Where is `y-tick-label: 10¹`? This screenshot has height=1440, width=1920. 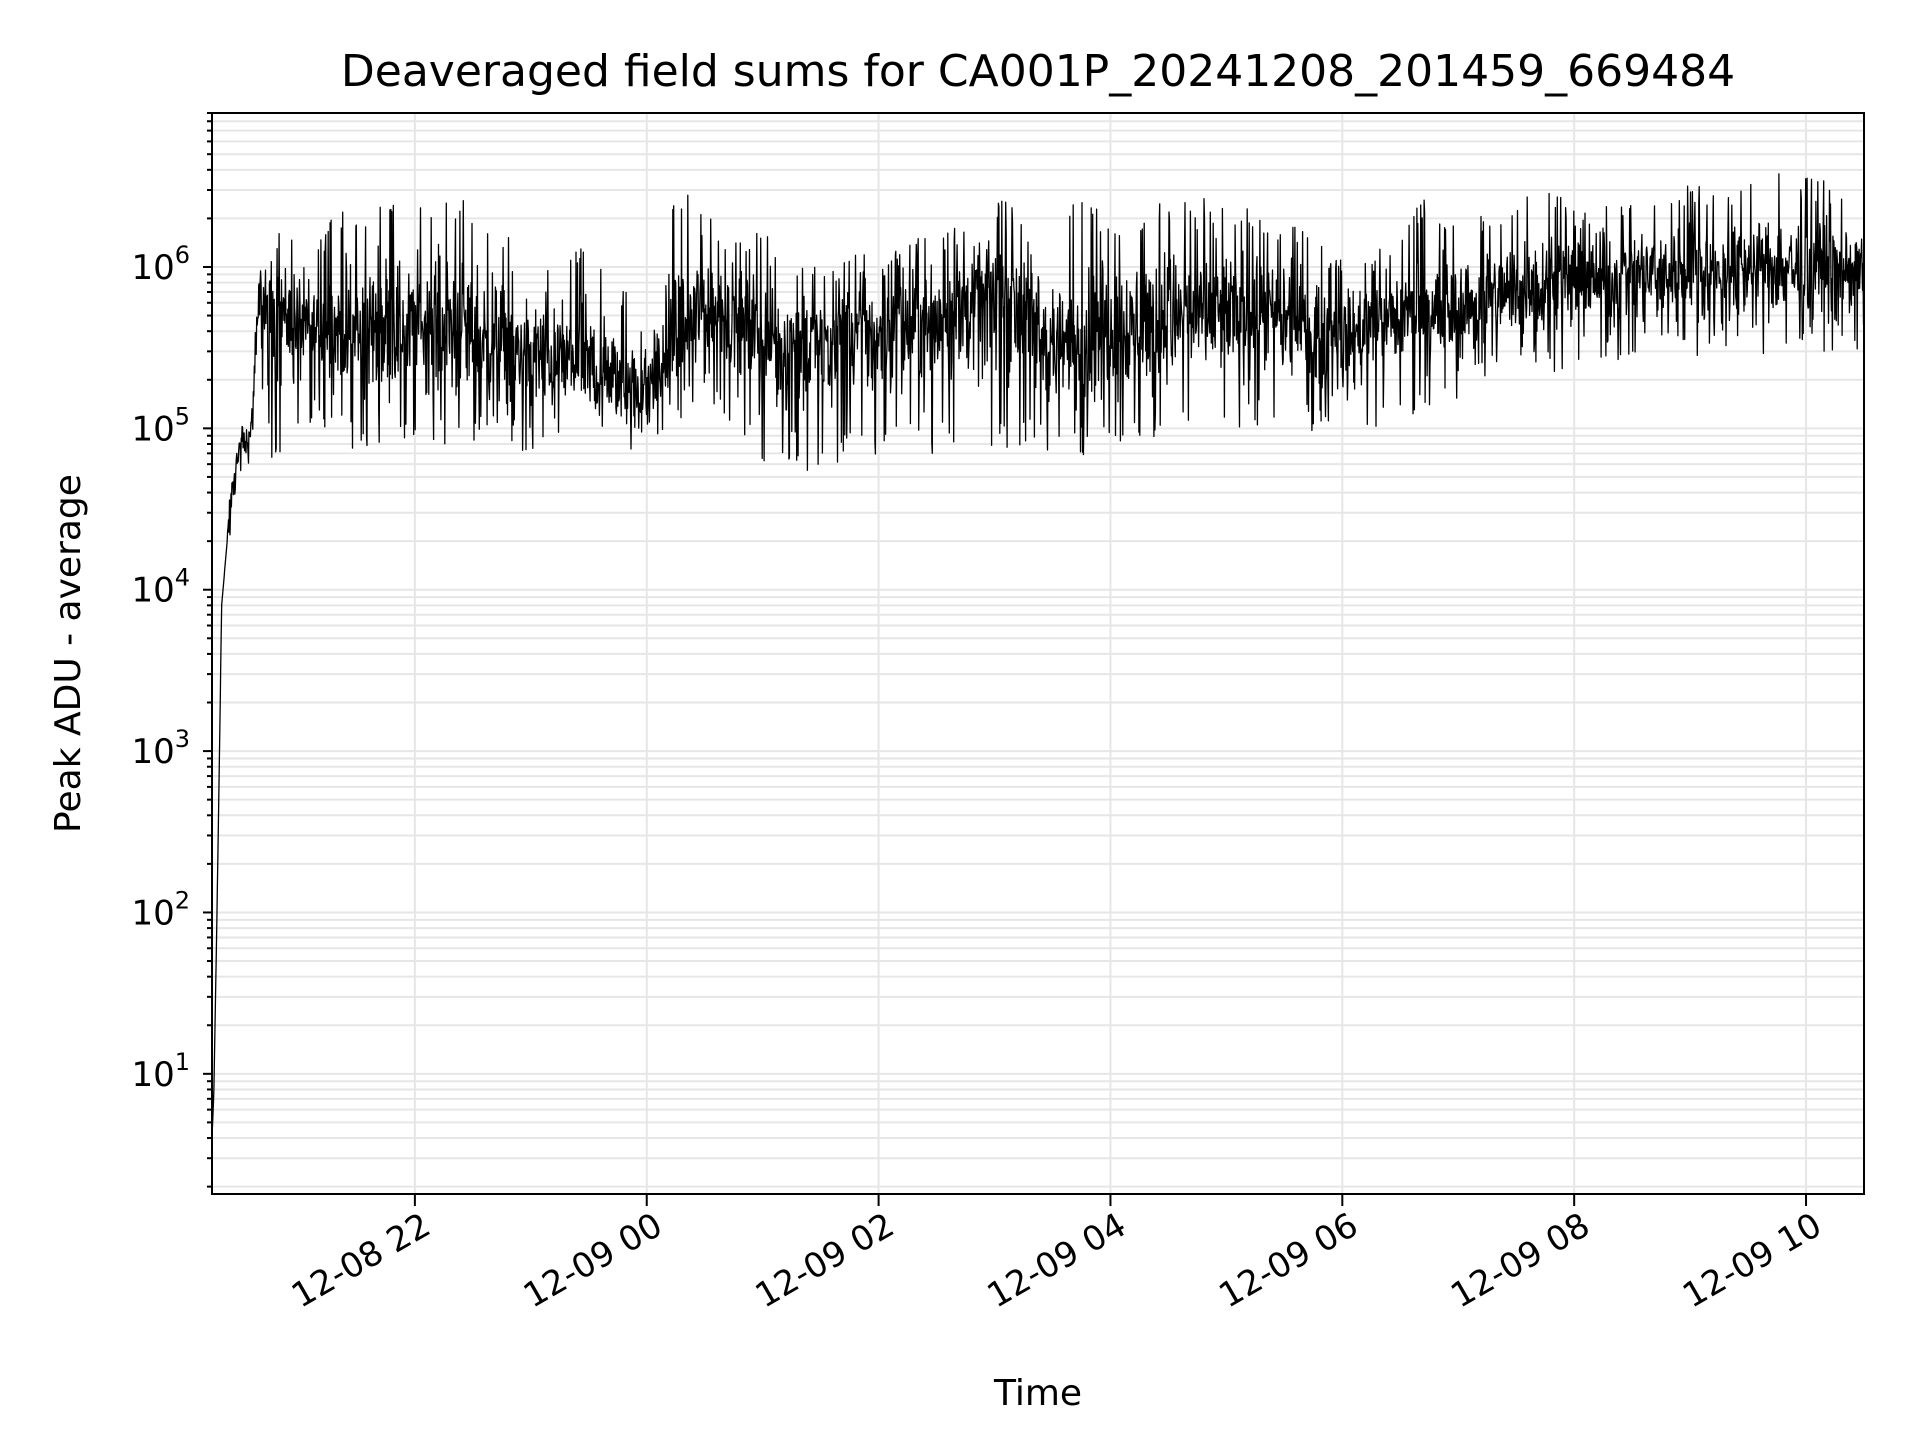 y-tick-label: 10¹ is located at coordinates (160, 1071).